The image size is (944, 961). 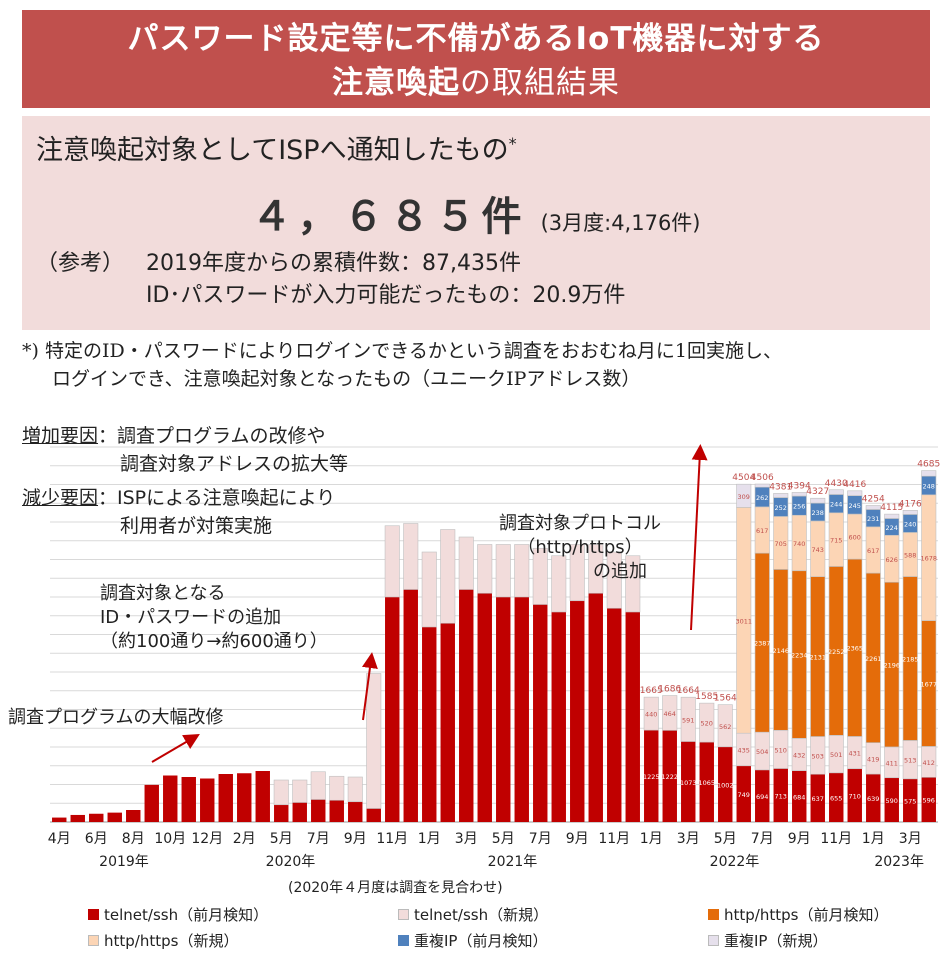 I want to click on data-label: 1002, so click(x=725, y=785).